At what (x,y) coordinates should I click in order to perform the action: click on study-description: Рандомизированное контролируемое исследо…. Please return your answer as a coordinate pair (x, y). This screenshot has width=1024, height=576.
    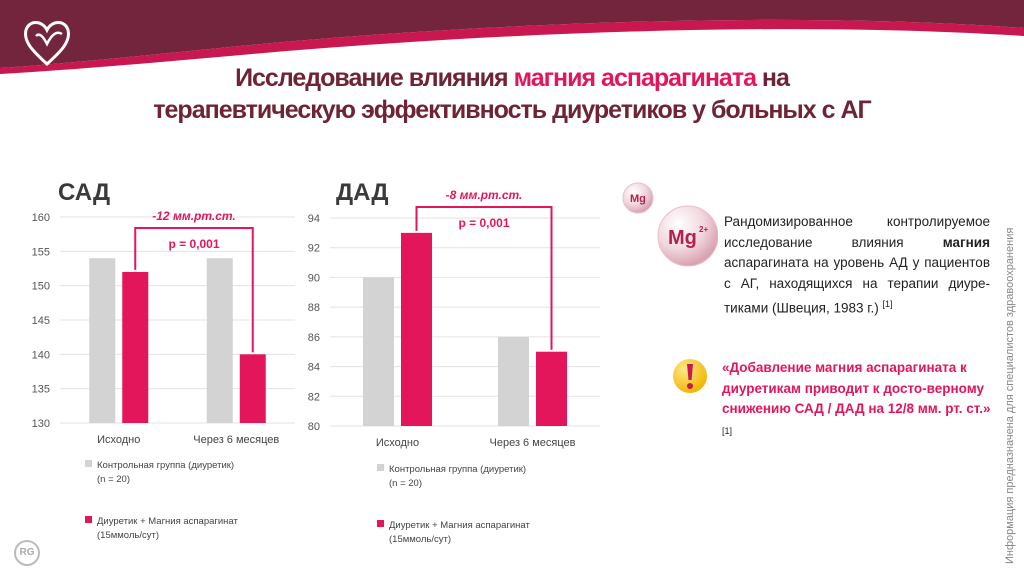
    Looking at the image, I should click on (857, 265).